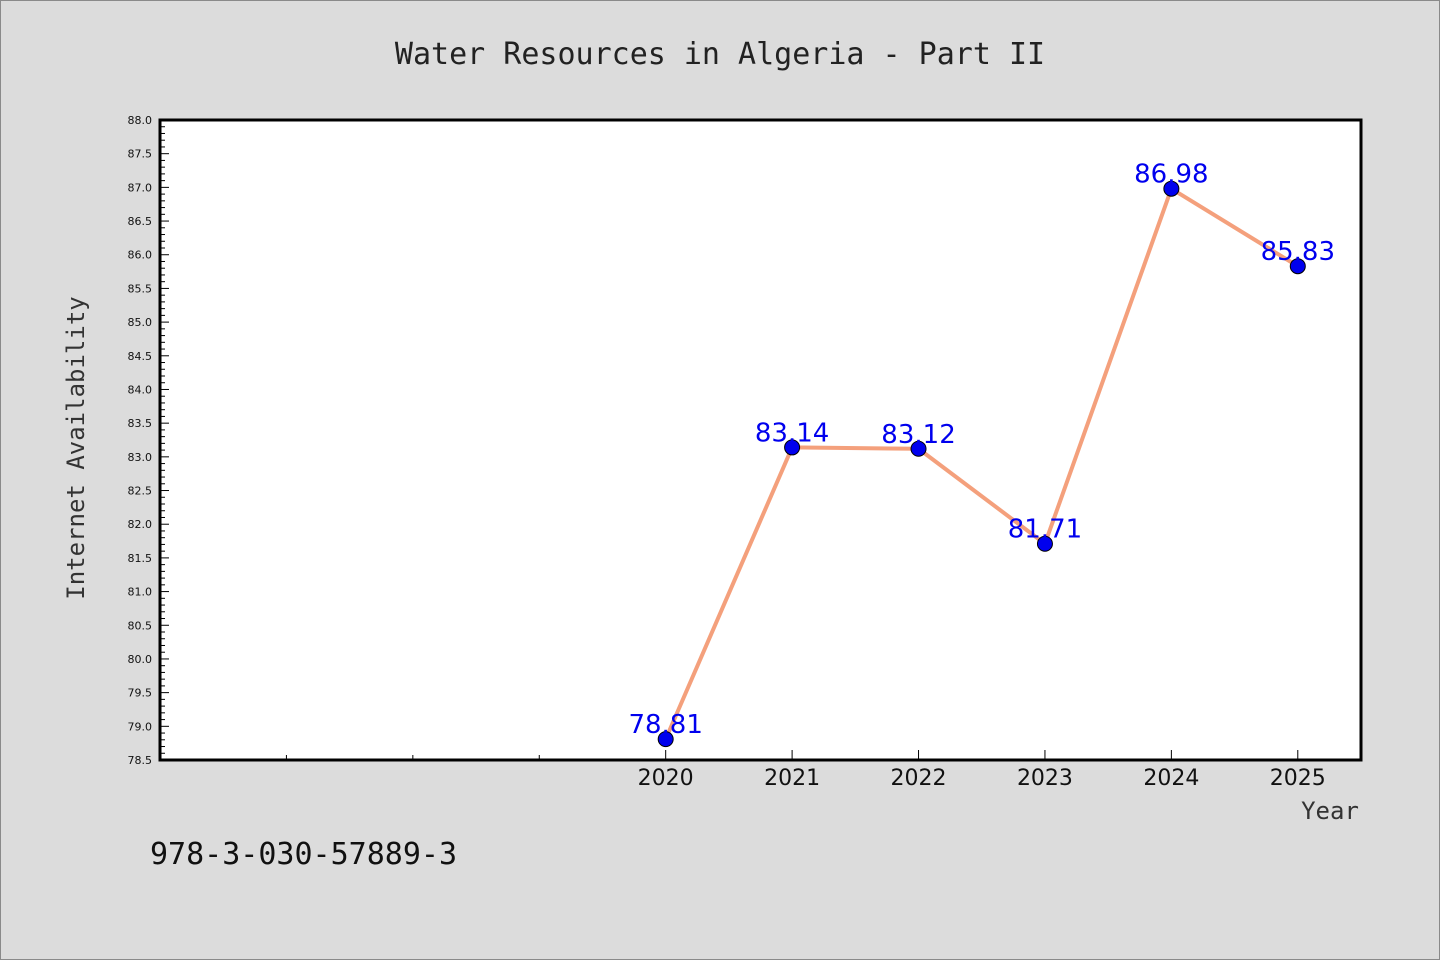 The image size is (1440, 960). Describe the element at coordinates (140, 389) in the screenshot. I see `y-tick-label: 84.0` at that location.